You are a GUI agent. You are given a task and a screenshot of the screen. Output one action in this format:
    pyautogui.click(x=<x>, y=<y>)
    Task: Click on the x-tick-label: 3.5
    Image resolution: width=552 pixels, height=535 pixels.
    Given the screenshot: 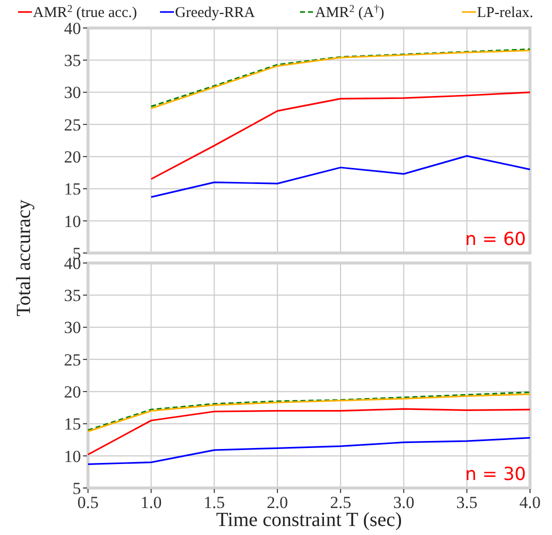 What is the action you would take?
    pyautogui.click(x=467, y=502)
    